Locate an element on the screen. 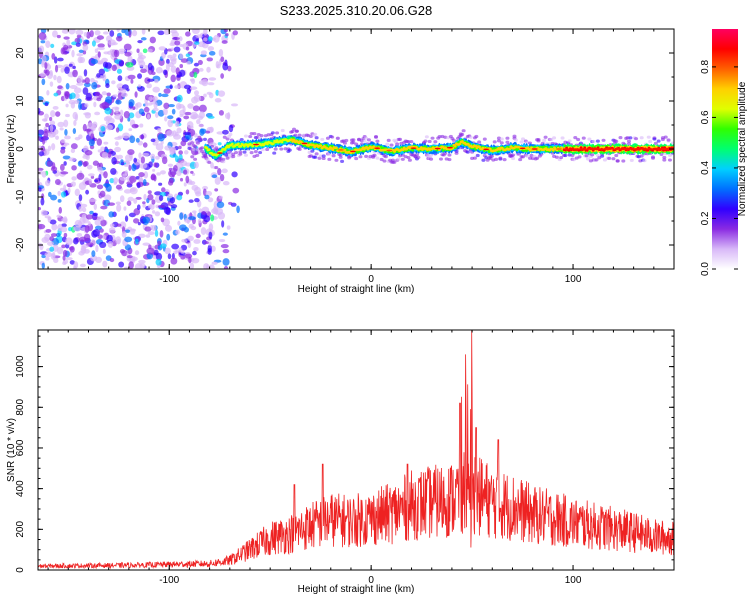  spectrogram-x-axis-label: Height of straight line (km) is located at coordinates (356, 289).